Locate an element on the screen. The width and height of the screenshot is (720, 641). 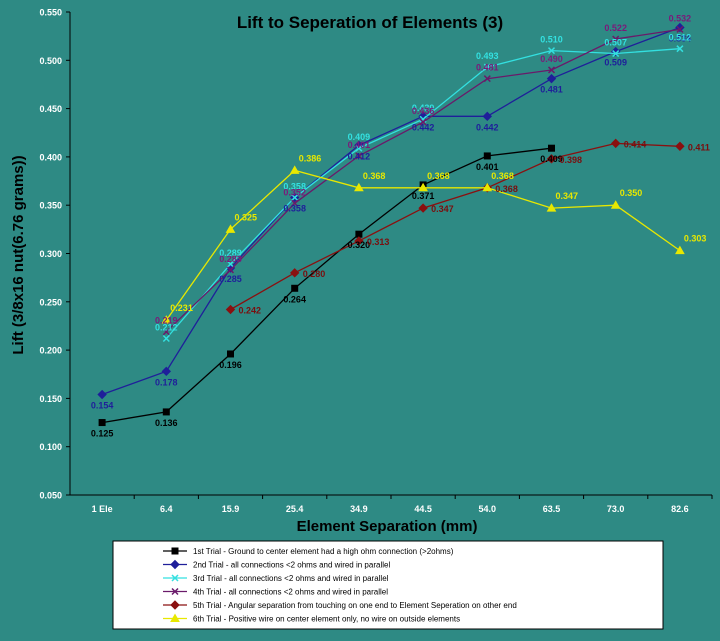
data-label: 0.231 is located at coordinates (181, 308).